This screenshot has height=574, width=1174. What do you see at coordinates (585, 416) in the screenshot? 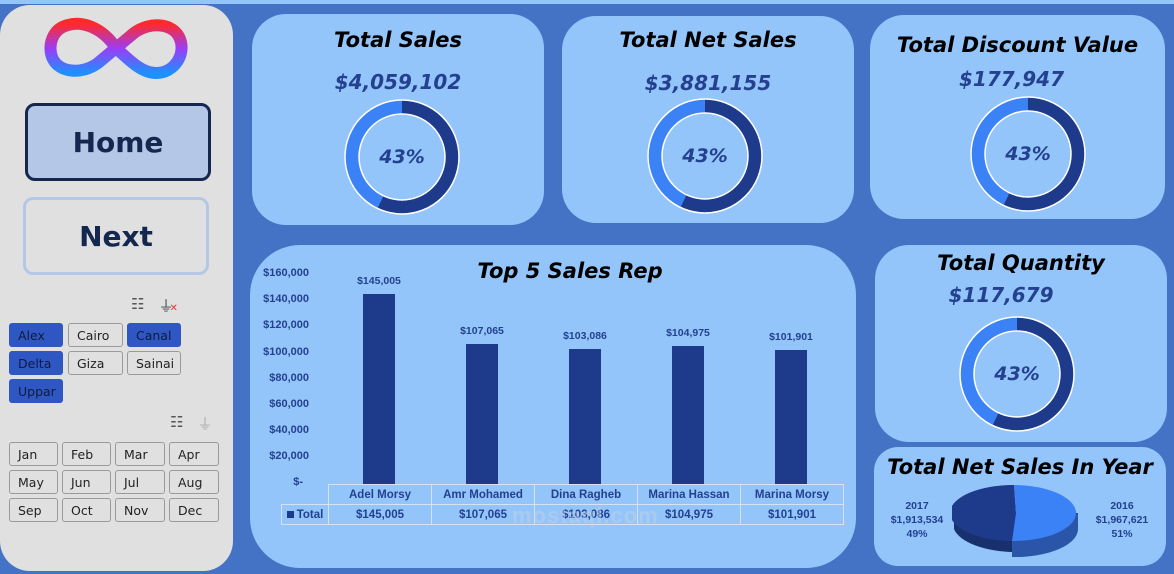
I see `bar-dina-ragheb` at bounding box center [585, 416].